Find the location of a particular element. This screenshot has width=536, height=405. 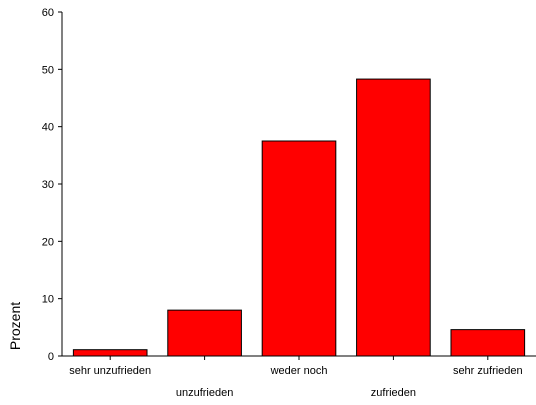

bar-sehr-unzufrieden is located at coordinates (110, 353).